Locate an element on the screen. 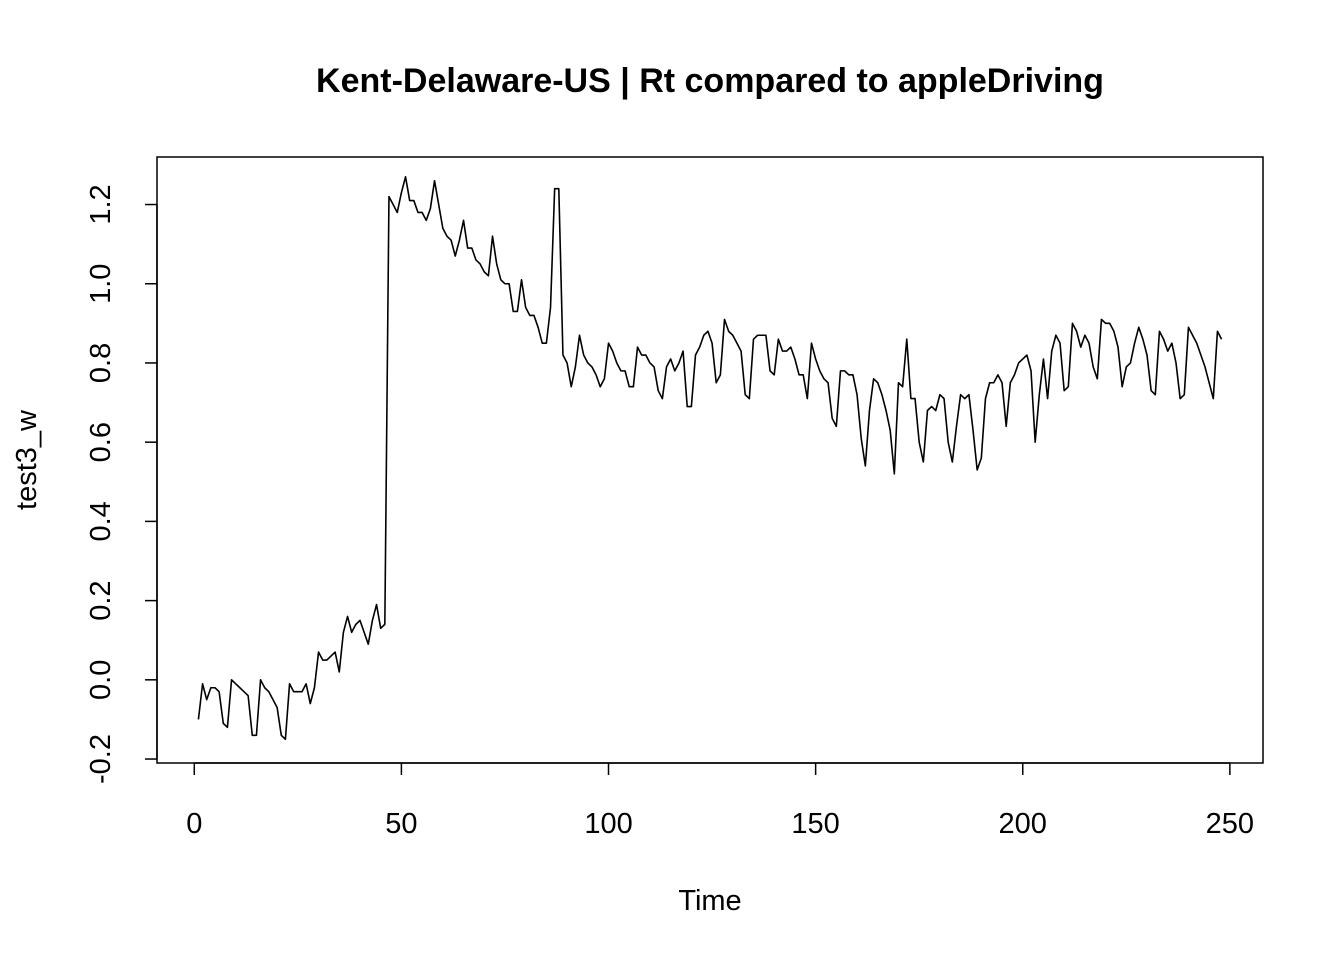 The image size is (1344, 960). x-tick-label: 150 is located at coordinates (815, 824).